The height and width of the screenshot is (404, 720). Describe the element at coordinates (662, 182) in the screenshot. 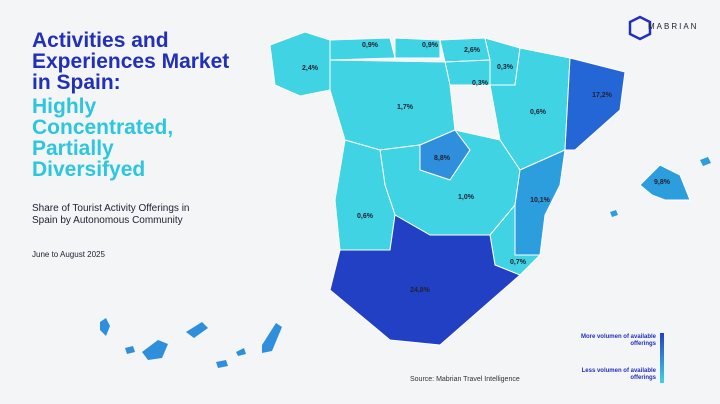

I see `region-label: 9,8%` at that location.